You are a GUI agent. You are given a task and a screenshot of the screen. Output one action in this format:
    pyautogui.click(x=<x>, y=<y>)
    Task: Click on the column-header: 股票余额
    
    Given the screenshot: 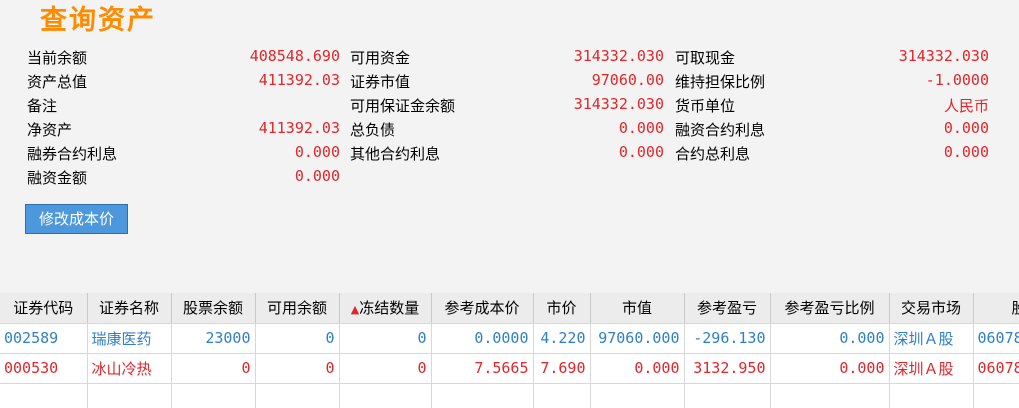 What is the action you would take?
    pyautogui.click(x=213, y=308)
    